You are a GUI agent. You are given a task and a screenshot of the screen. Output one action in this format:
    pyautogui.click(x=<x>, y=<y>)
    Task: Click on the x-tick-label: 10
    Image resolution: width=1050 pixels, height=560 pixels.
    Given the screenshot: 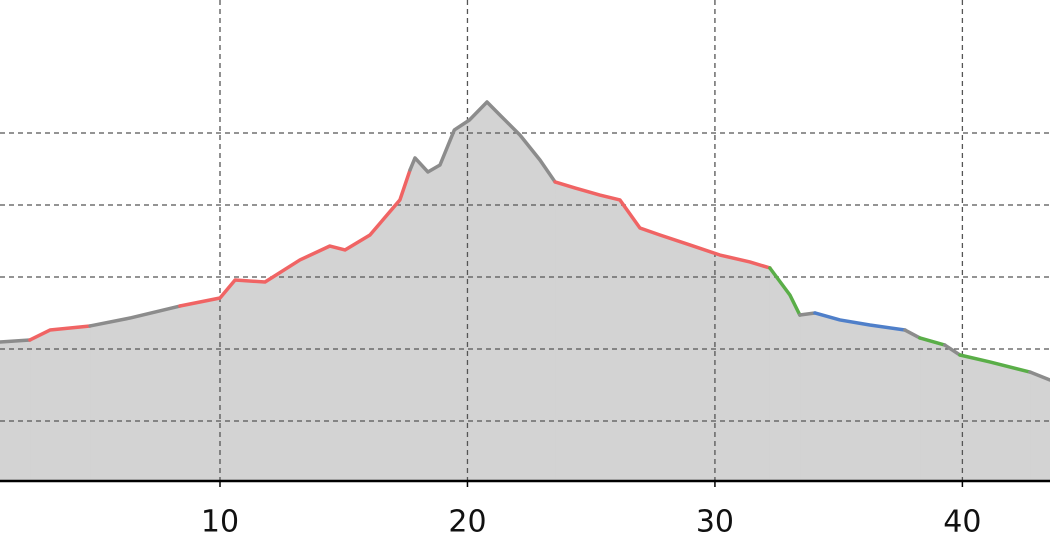 What is the action you would take?
    pyautogui.click(x=220, y=522)
    